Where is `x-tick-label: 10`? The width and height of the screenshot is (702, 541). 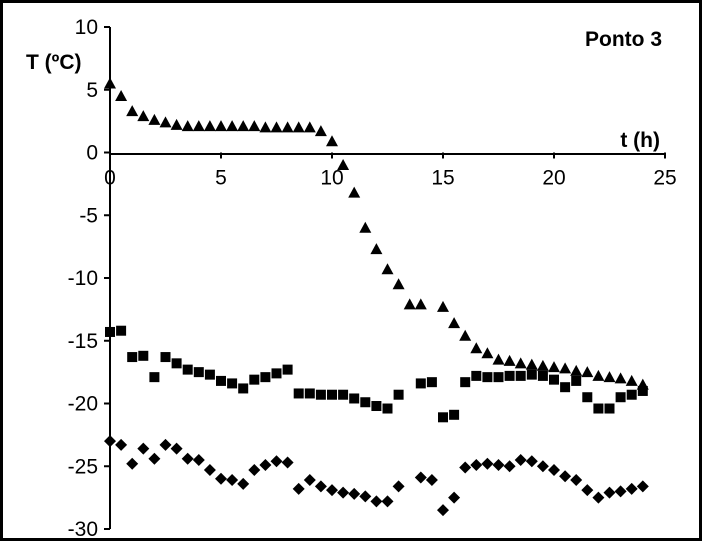
x-tick-label: 10 is located at coordinates (331, 178).